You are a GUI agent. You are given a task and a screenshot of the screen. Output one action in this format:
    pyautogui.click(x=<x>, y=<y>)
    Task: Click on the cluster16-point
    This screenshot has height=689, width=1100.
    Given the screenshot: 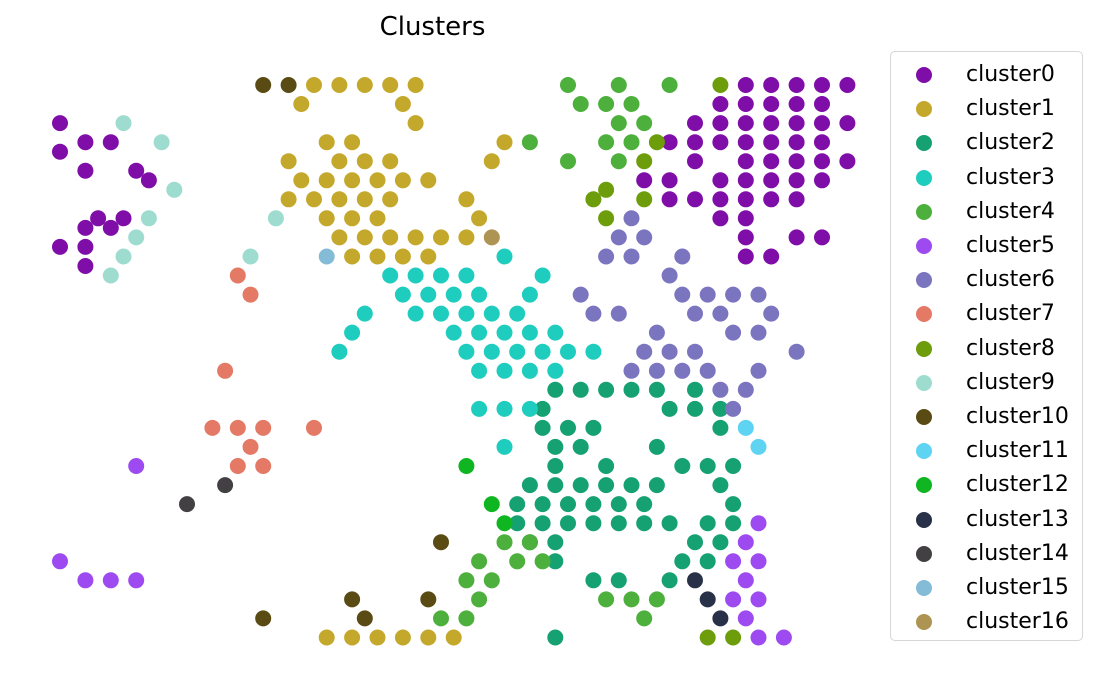 What is the action you would take?
    pyautogui.click(x=491, y=237)
    